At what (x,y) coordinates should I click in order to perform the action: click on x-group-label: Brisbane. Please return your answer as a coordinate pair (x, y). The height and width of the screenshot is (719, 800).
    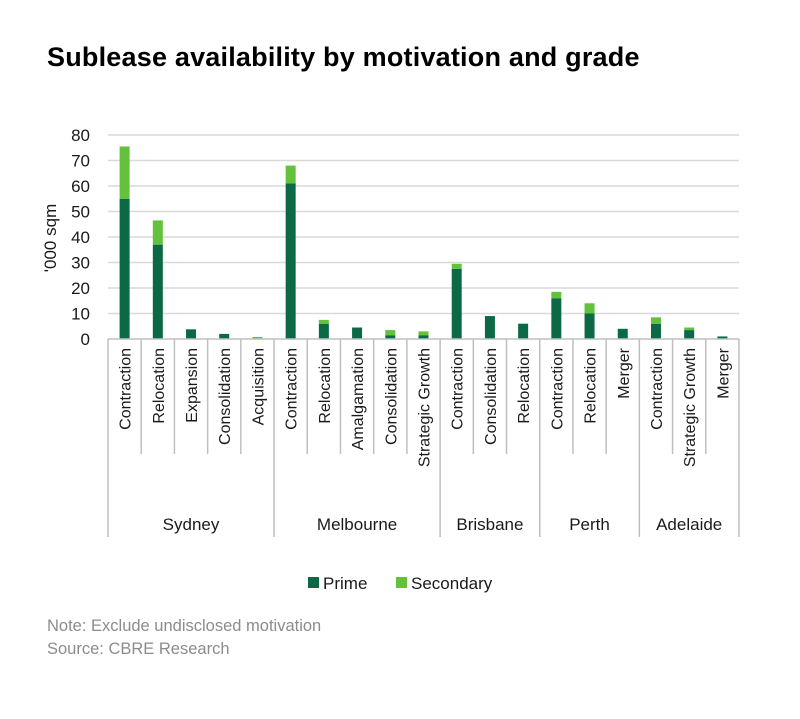
    Looking at the image, I should click on (489, 524).